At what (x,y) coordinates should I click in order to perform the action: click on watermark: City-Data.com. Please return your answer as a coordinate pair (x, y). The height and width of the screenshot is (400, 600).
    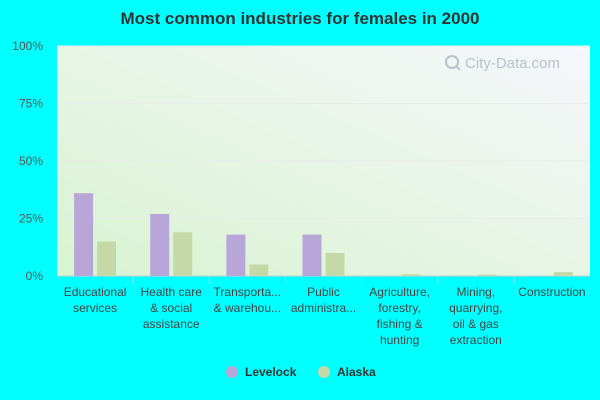
    Looking at the image, I should click on (502, 63).